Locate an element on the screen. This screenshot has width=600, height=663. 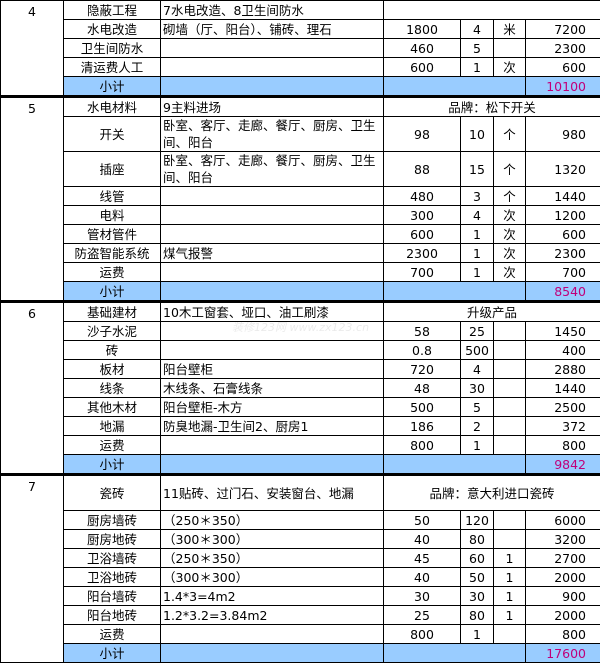
item-name: 板材 is located at coordinates (112, 369).